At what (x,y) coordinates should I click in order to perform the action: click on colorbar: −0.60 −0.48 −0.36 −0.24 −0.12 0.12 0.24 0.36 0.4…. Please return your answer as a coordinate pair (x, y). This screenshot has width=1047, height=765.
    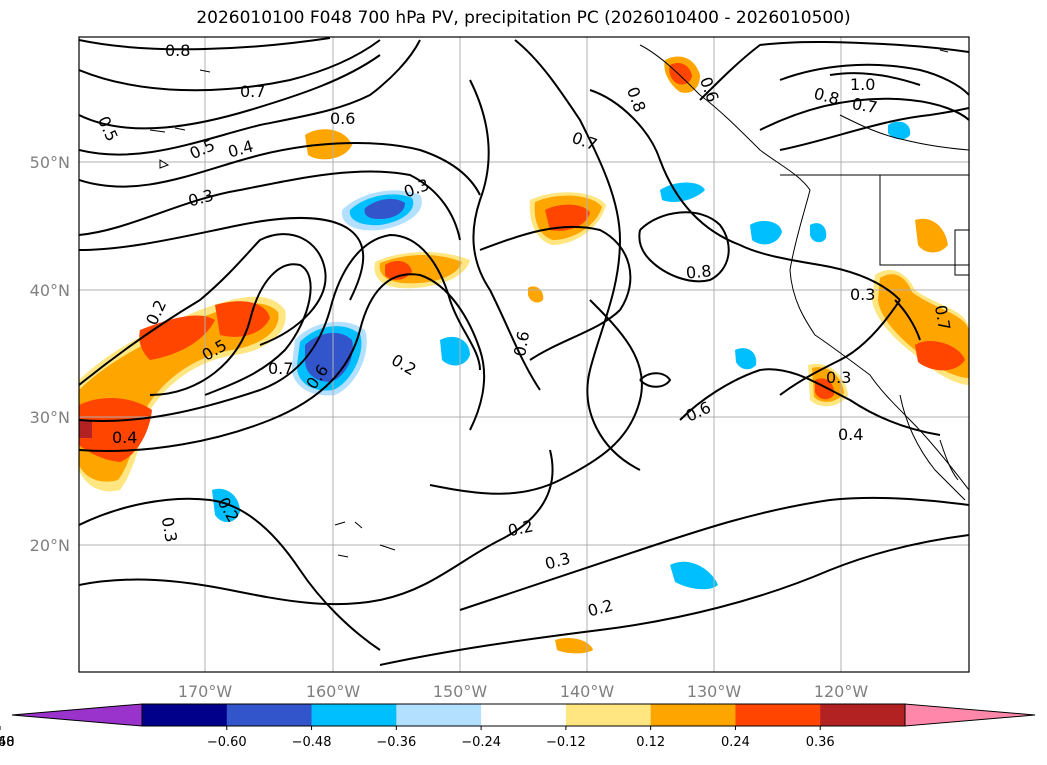
    Looking at the image, I should click on (518, 726).